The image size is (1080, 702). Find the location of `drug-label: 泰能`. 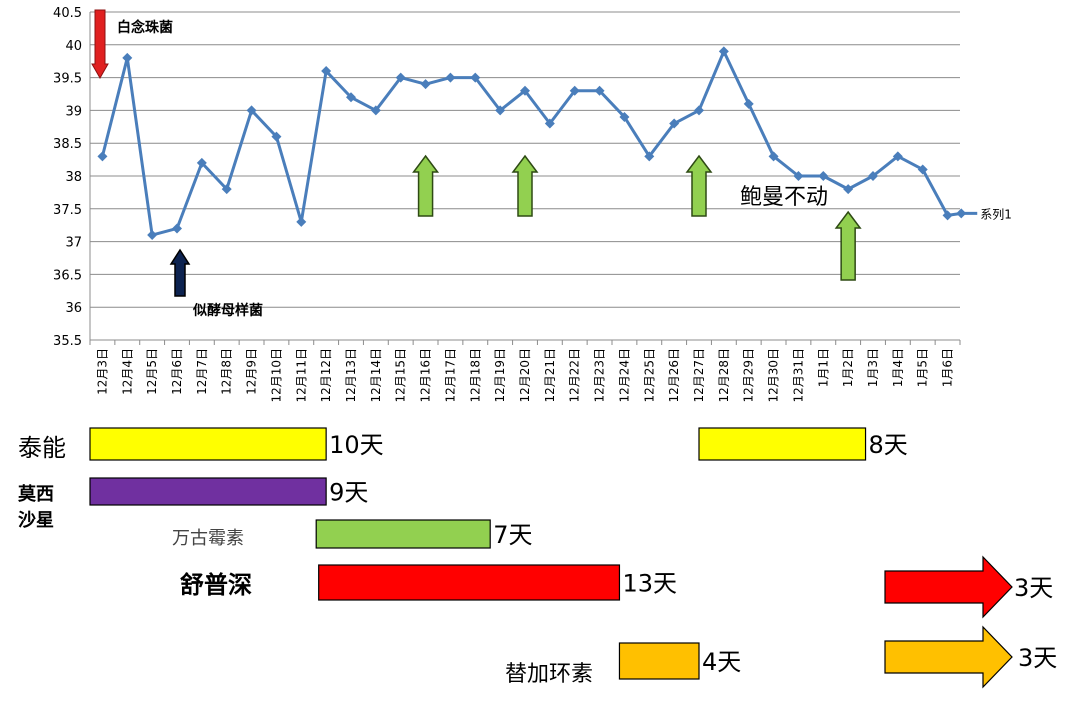

drug-label: 泰能 is located at coordinates (42, 448).